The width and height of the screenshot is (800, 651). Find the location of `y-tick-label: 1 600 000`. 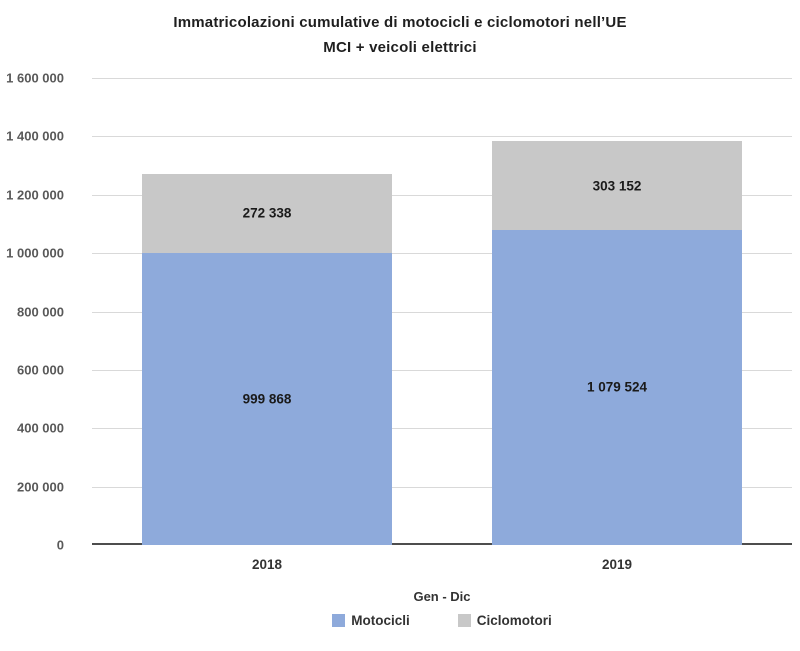

y-tick-label: 1 600 000 is located at coordinates (35, 78).